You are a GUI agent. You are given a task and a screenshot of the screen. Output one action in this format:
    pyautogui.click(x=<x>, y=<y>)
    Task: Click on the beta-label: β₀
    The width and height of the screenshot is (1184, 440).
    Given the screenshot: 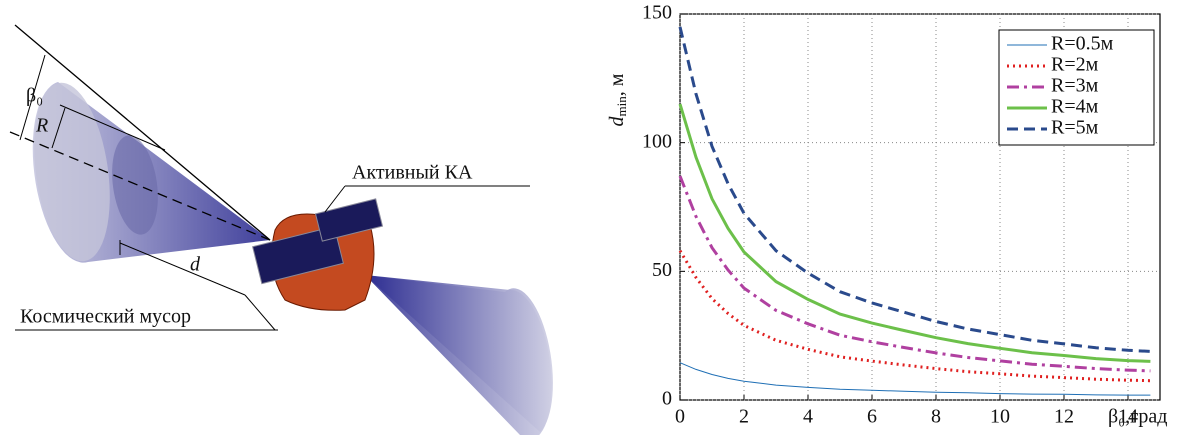 What is the action you would take?
    pyautogui.click(x=34, y=96)
    